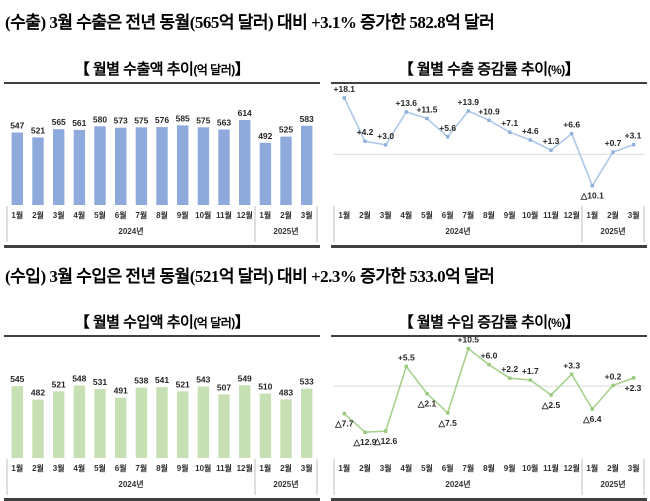 This screenshot has height=501, width=650. Describe the element at coordinates (551, 141) in the screenshot. I see `point-value-label: +1.3` at that location.